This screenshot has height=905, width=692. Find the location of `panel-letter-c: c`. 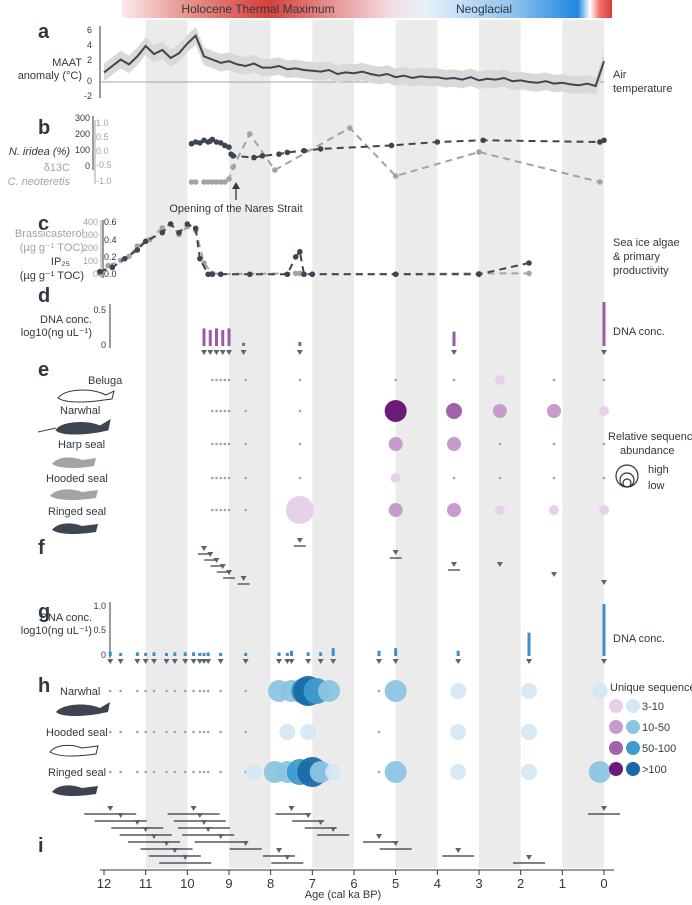

panel-letter-c: c is located at coordinates (43, 224).